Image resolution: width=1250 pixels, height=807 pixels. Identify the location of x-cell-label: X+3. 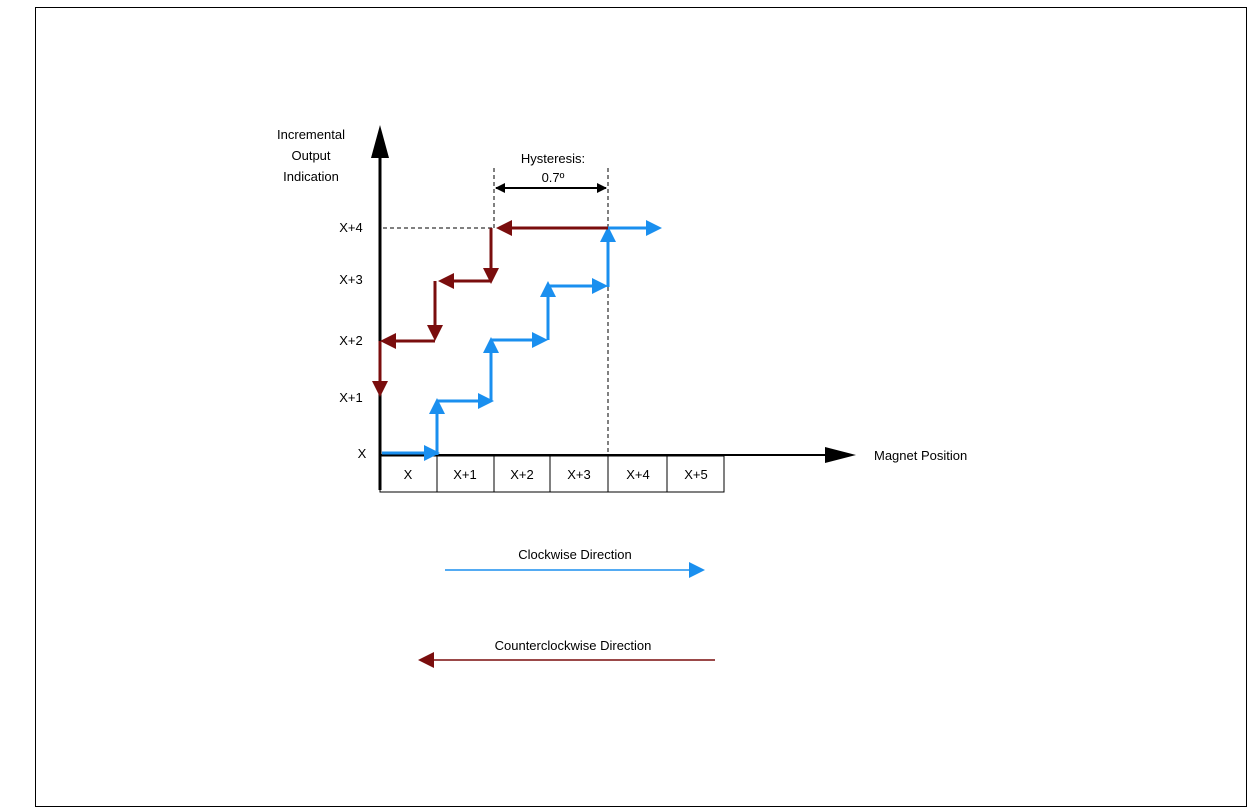
(579, 474).